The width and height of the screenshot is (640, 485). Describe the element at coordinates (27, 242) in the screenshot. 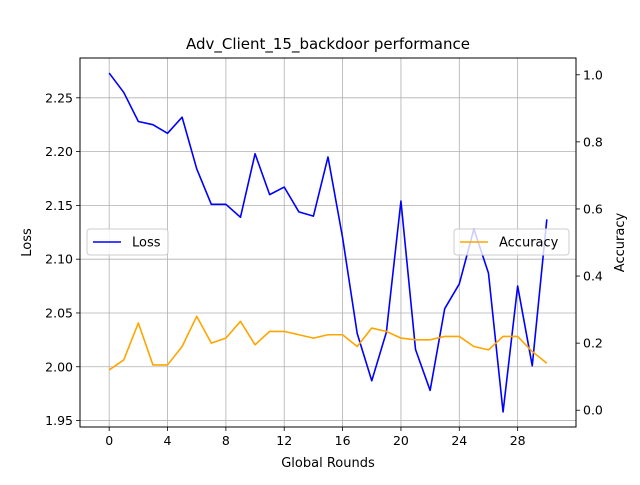

I see `y-axis-title: Loss` at that location.